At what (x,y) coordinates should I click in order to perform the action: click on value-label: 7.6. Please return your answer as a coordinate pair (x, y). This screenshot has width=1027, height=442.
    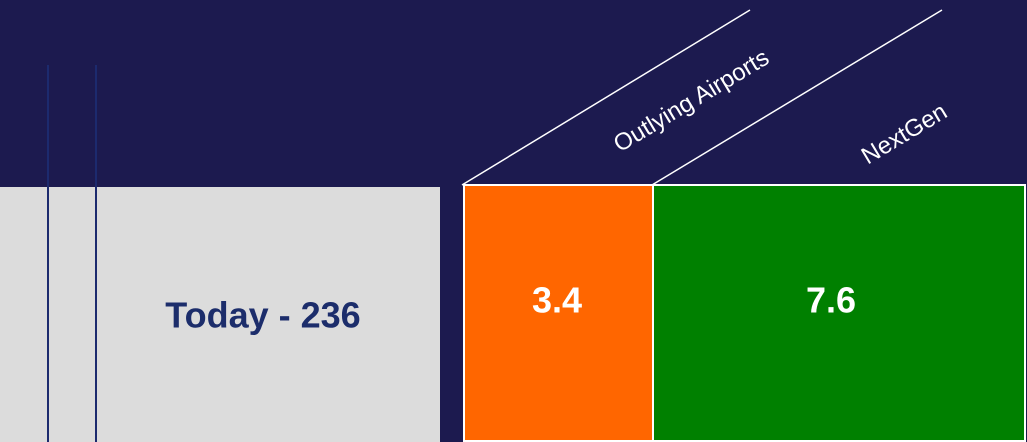
    Looking at the image, I should click on (831, 300).